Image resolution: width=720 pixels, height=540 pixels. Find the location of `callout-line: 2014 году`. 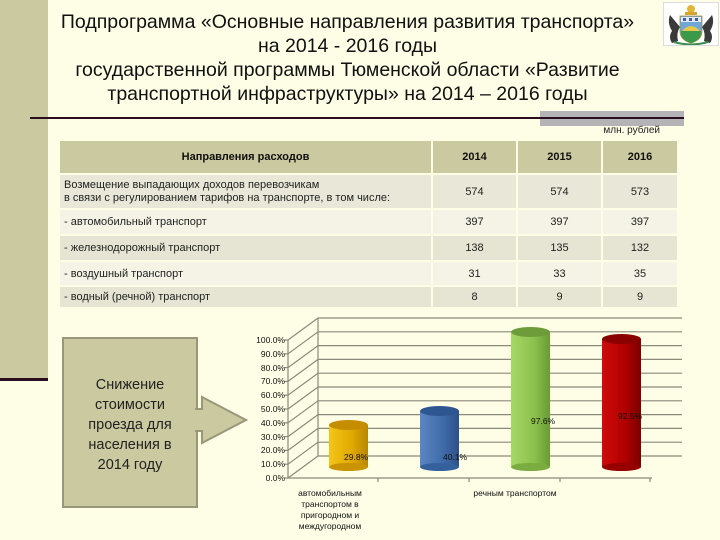

callout-line: 2014 году is located at coordinates (130, 464).